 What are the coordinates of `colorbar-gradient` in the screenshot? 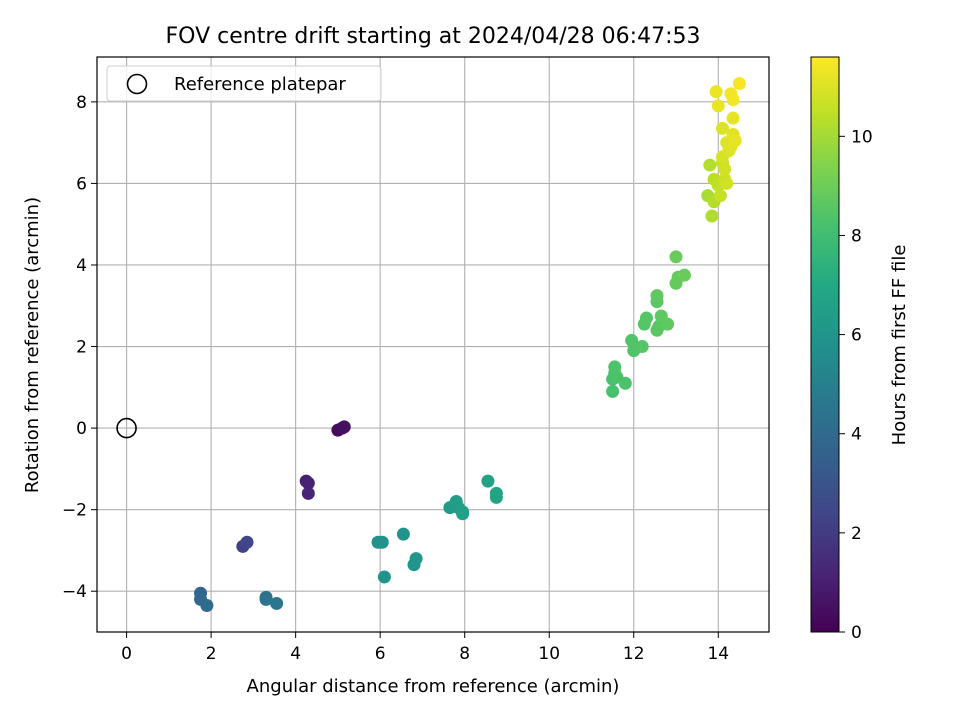 It's located at (825, 344).